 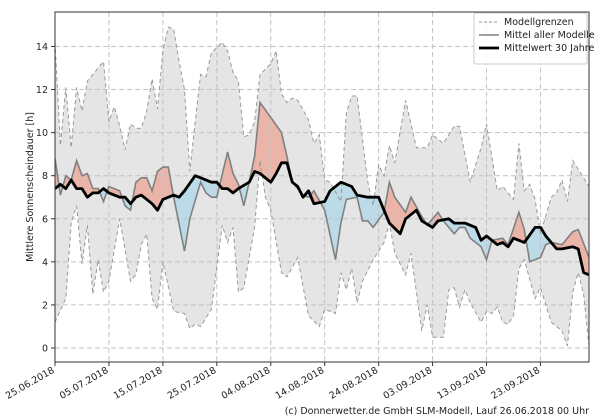 I want to click on x-tick-label: 25.07.2018, so click(x=192, y=383).